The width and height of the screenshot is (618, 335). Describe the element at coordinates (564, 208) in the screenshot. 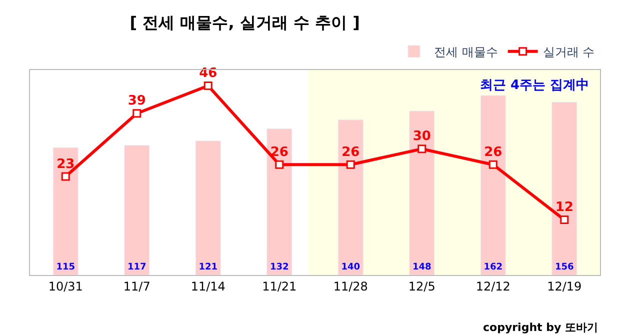

I see `data-label: 12` at that location.